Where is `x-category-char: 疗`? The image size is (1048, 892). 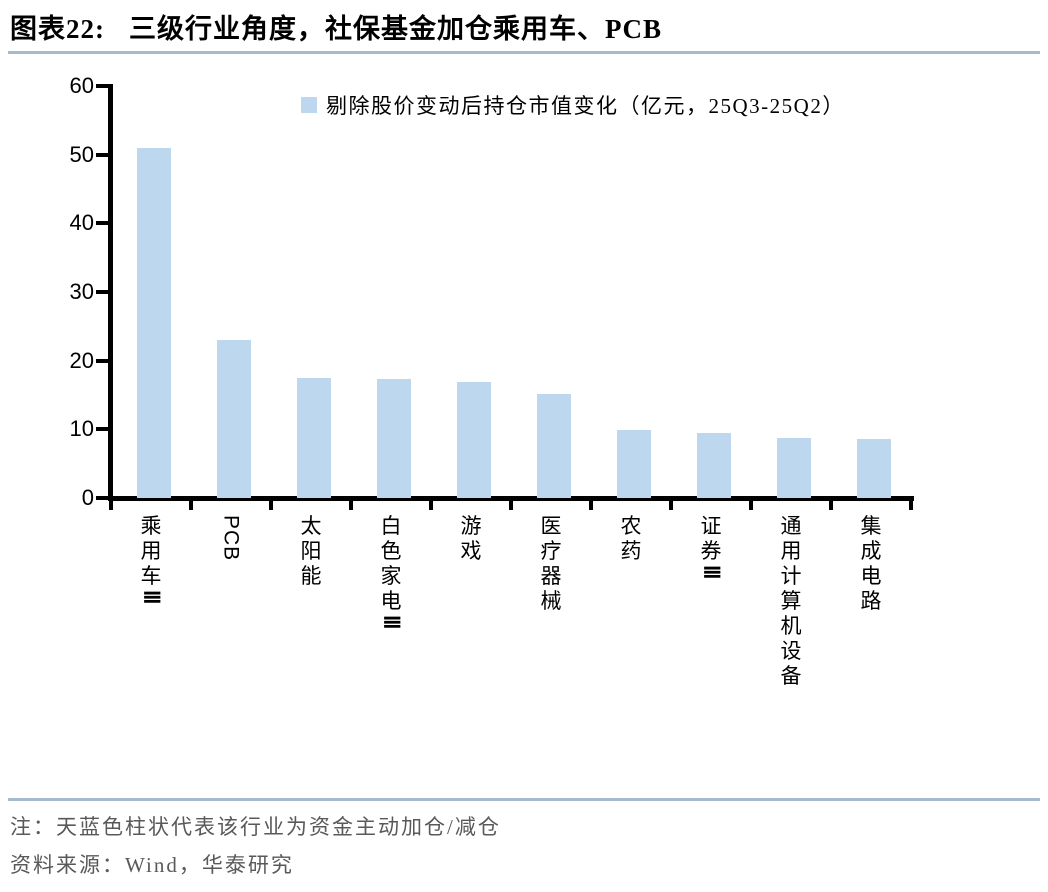
x-category-char: 疗 is located at coordinates (551, 551).